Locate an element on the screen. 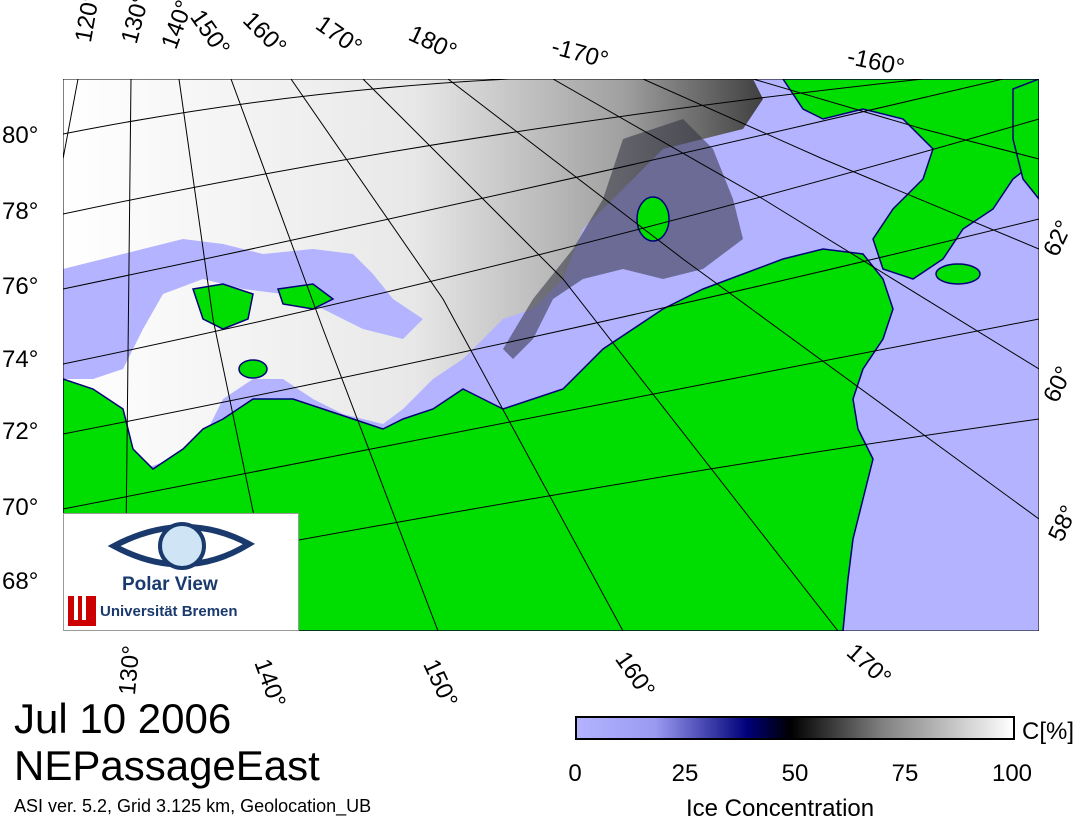 This screenshot has width=1086, height=825. polar-view-logo: Polar View Universität Bremen is located at coordinates (181, 572).